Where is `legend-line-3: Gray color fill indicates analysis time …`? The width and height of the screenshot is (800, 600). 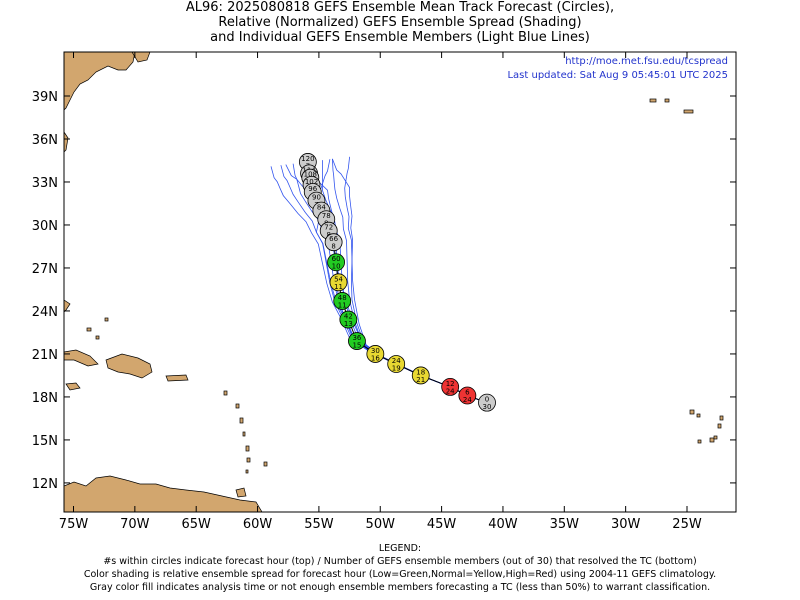
legend-line-3: Gray color fill indicates analysis time … is located at coordinates (400, 587).